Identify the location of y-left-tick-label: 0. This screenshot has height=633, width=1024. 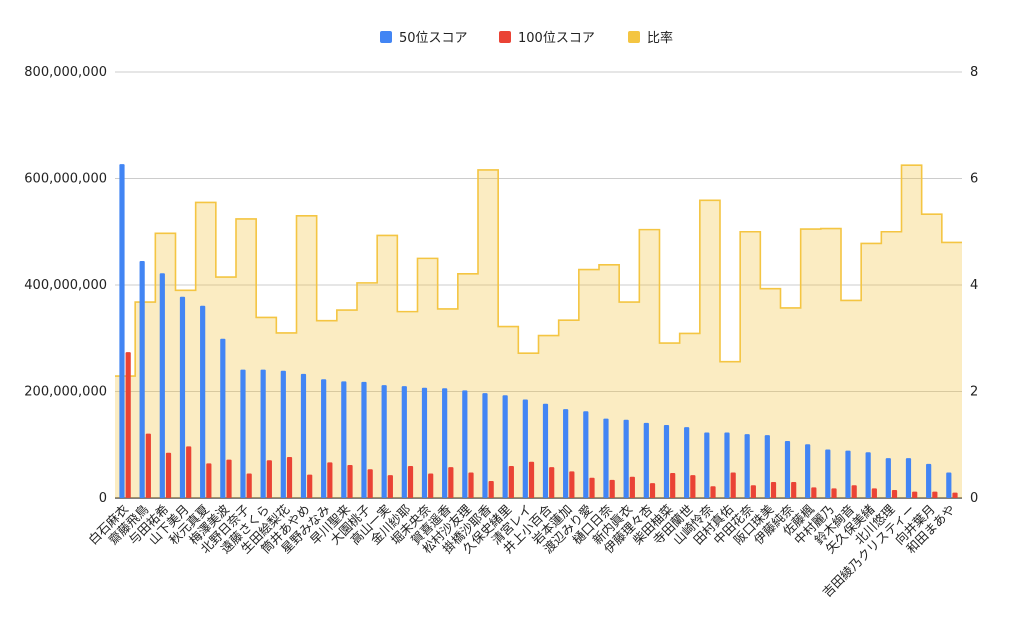
(103, 498).